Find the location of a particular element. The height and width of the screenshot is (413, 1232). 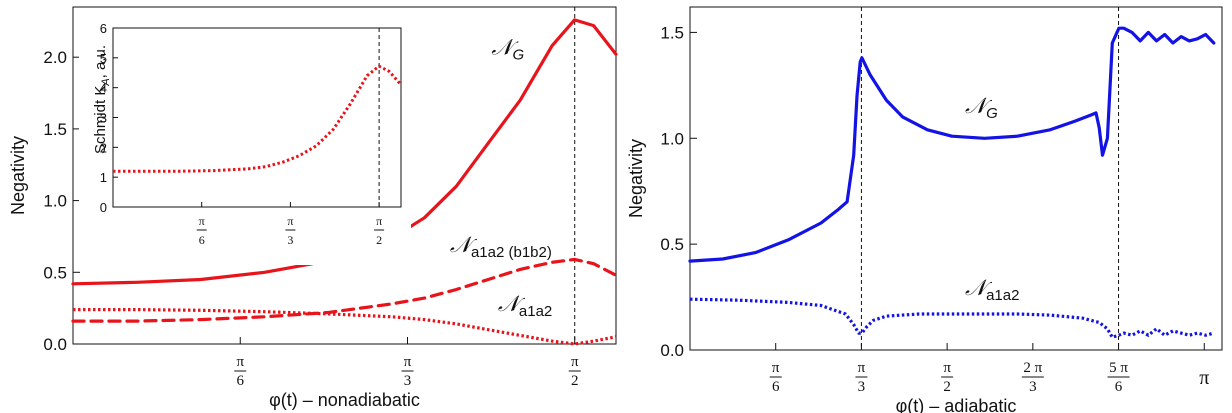

inset-y-tick-label-4: 4 is located at coordinates (103, 88).